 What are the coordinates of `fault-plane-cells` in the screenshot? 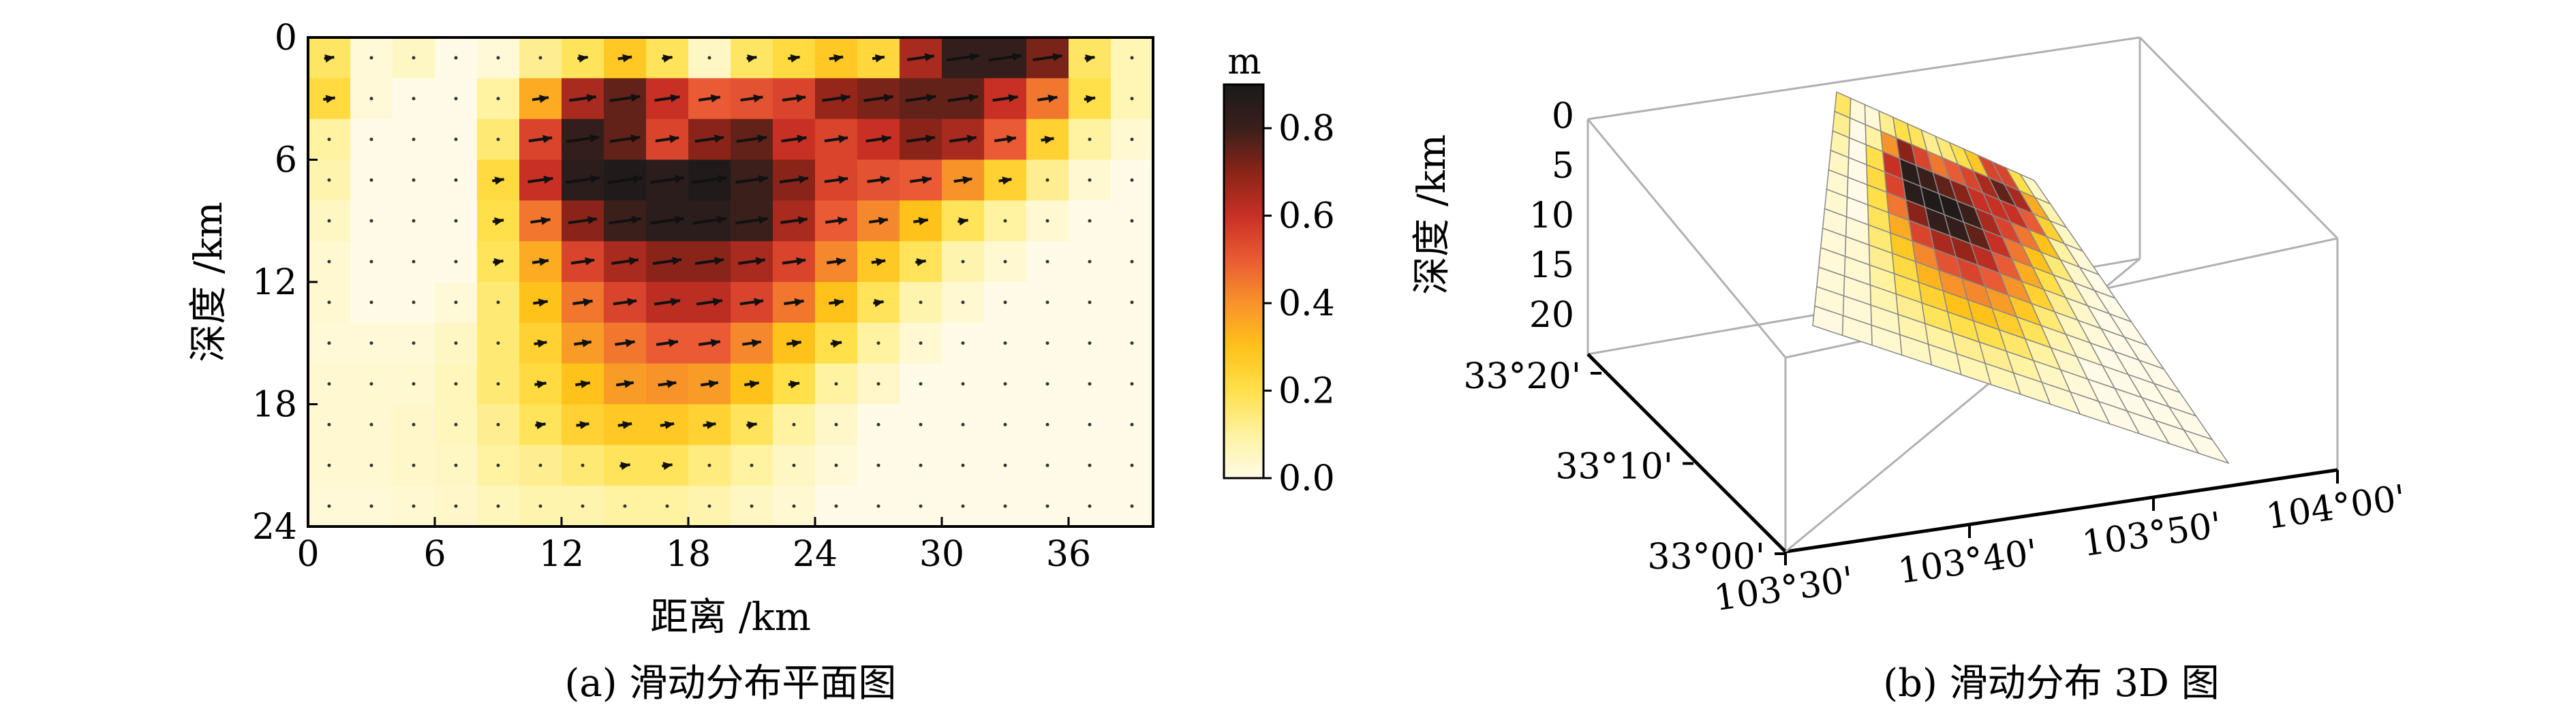 It's located at (2021, 278).